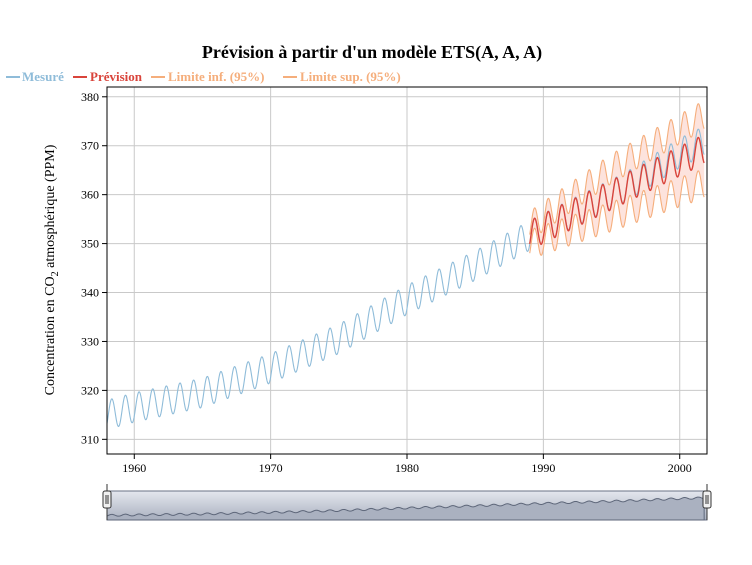 The width and height of the screenshot is (752, 565). What do you see at coordinates (52, 269) in the screenshot?
I see `y-axis-label: Concentration en CO2 atmosphérique (PPM)` at bounding box center [52, 269].